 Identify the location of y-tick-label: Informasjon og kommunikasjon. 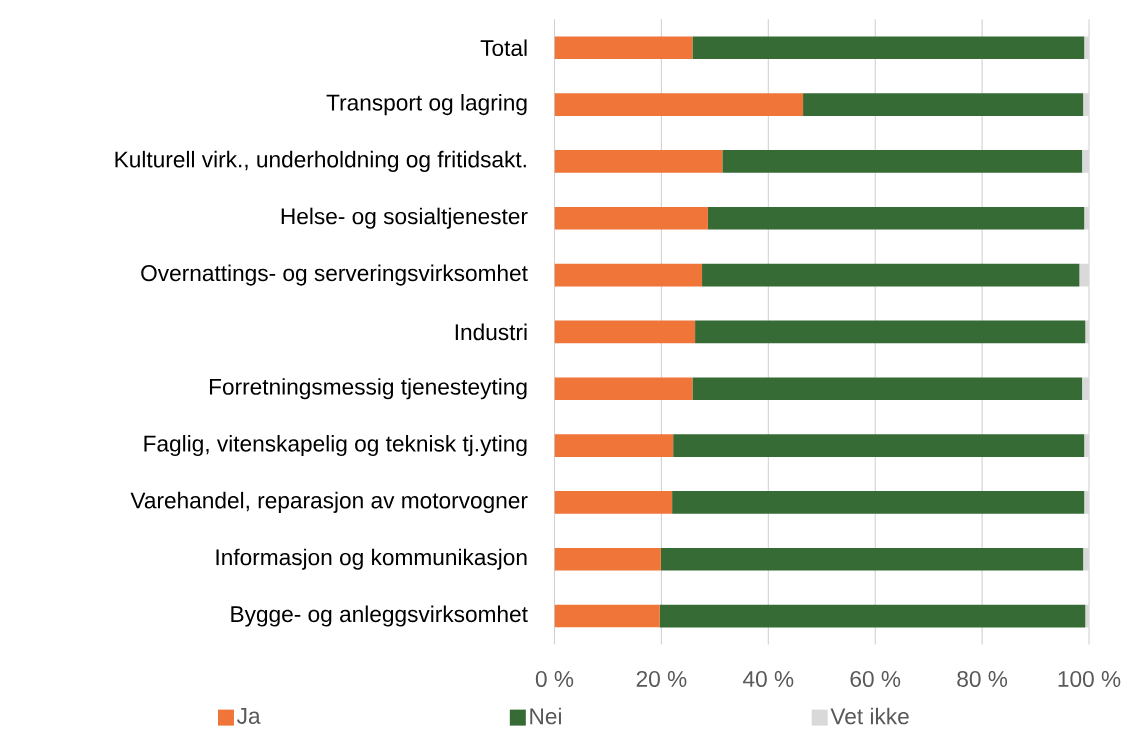
(371, 559).